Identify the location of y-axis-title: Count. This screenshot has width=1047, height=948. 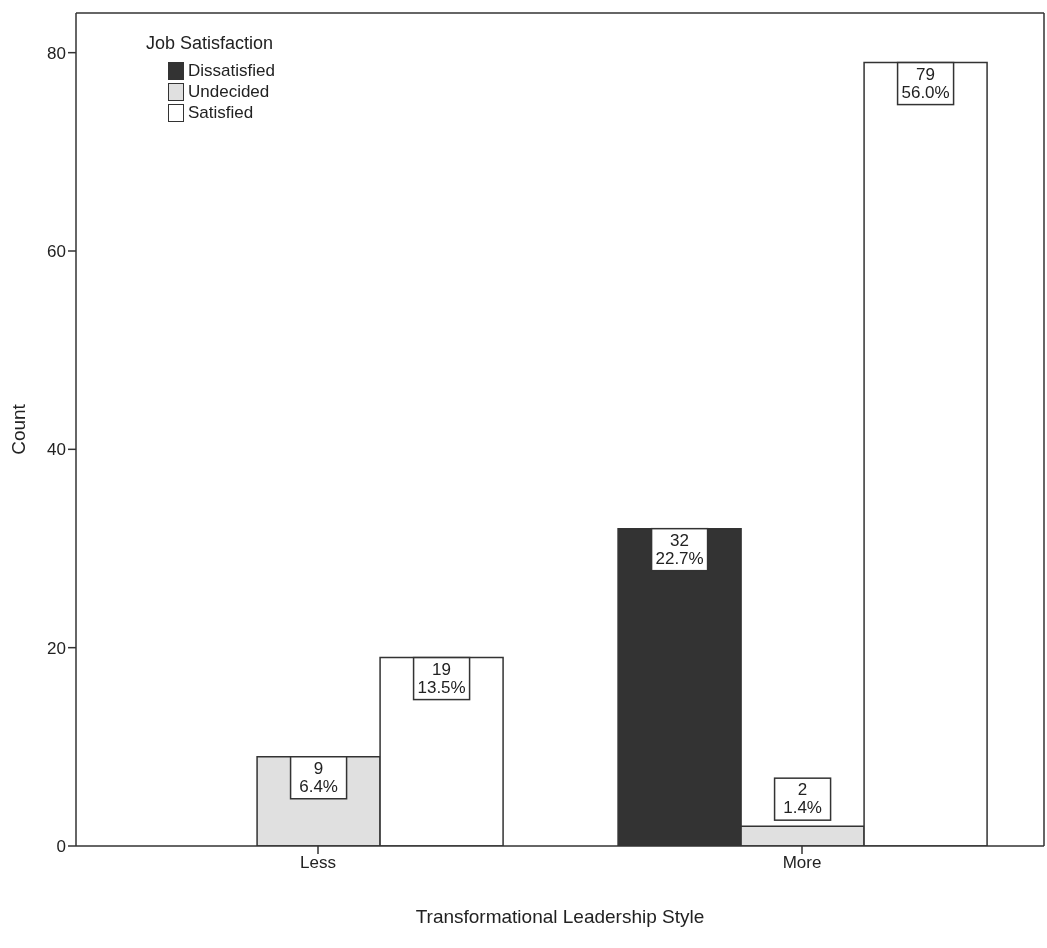
(18, 429).